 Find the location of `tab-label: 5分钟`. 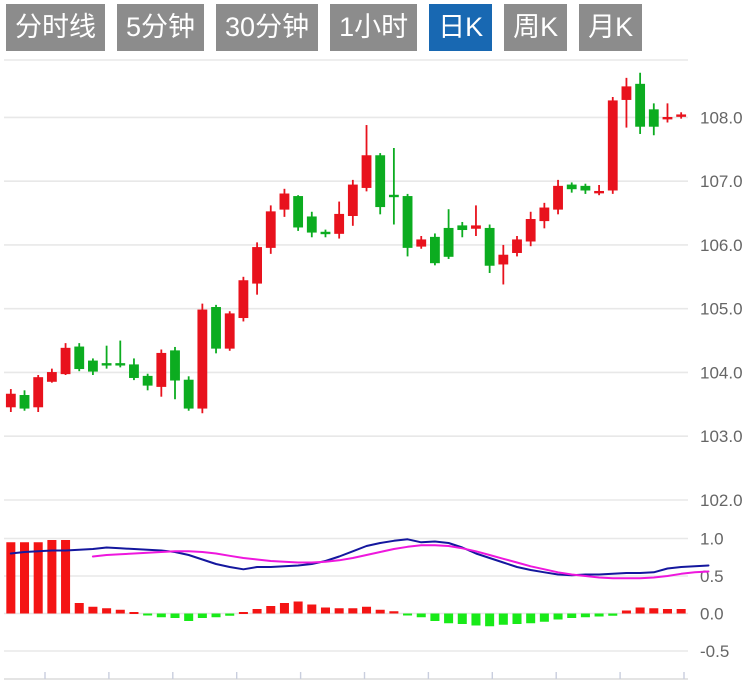

tab-label: 5分钟 is located at coordinates (161, 27).